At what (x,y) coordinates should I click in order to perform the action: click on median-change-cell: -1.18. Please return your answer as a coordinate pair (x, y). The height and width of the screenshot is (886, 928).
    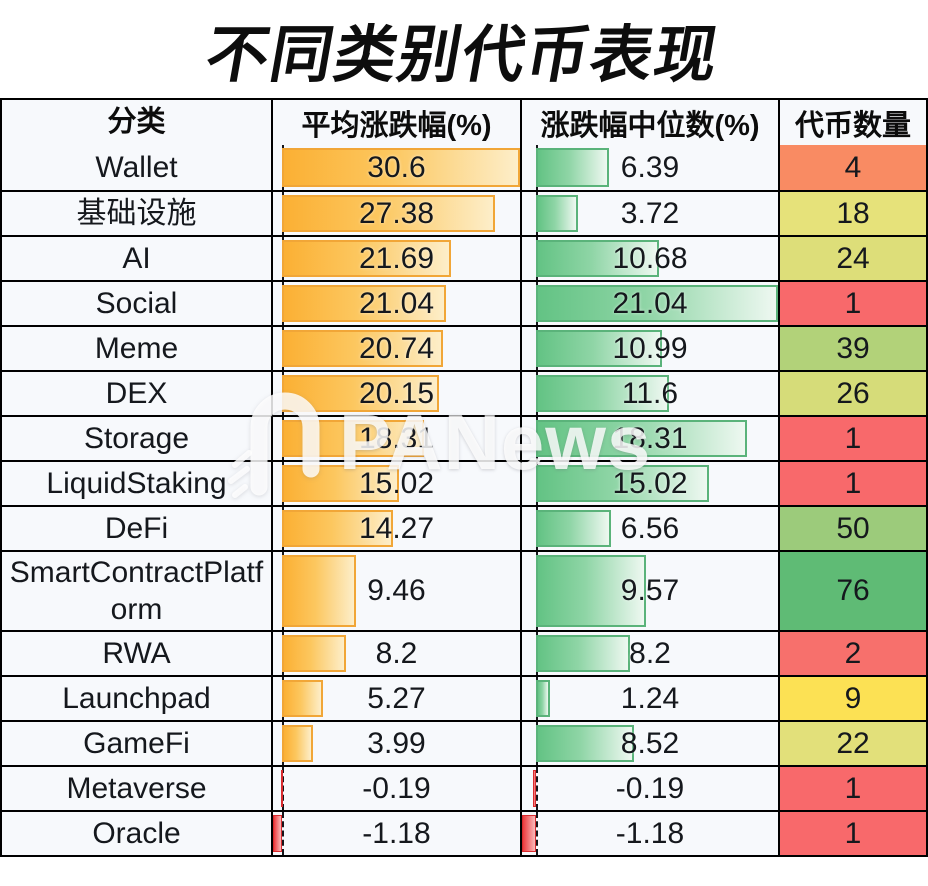
    Looking at the image, I should click on (649, 833).